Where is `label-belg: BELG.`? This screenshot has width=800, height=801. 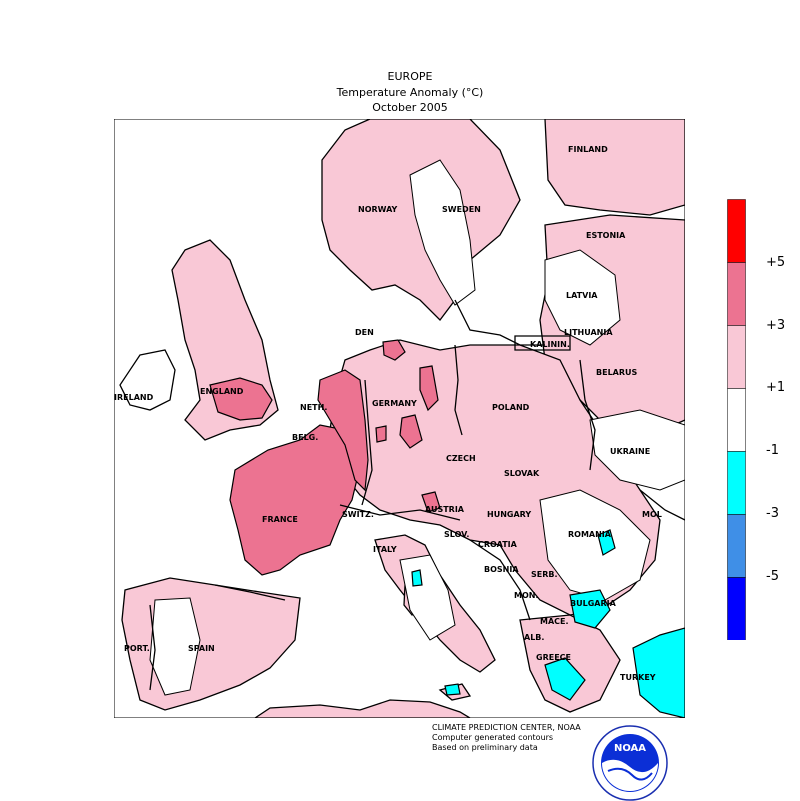 label-belg: BELG. is located at coordinates (305, 437).